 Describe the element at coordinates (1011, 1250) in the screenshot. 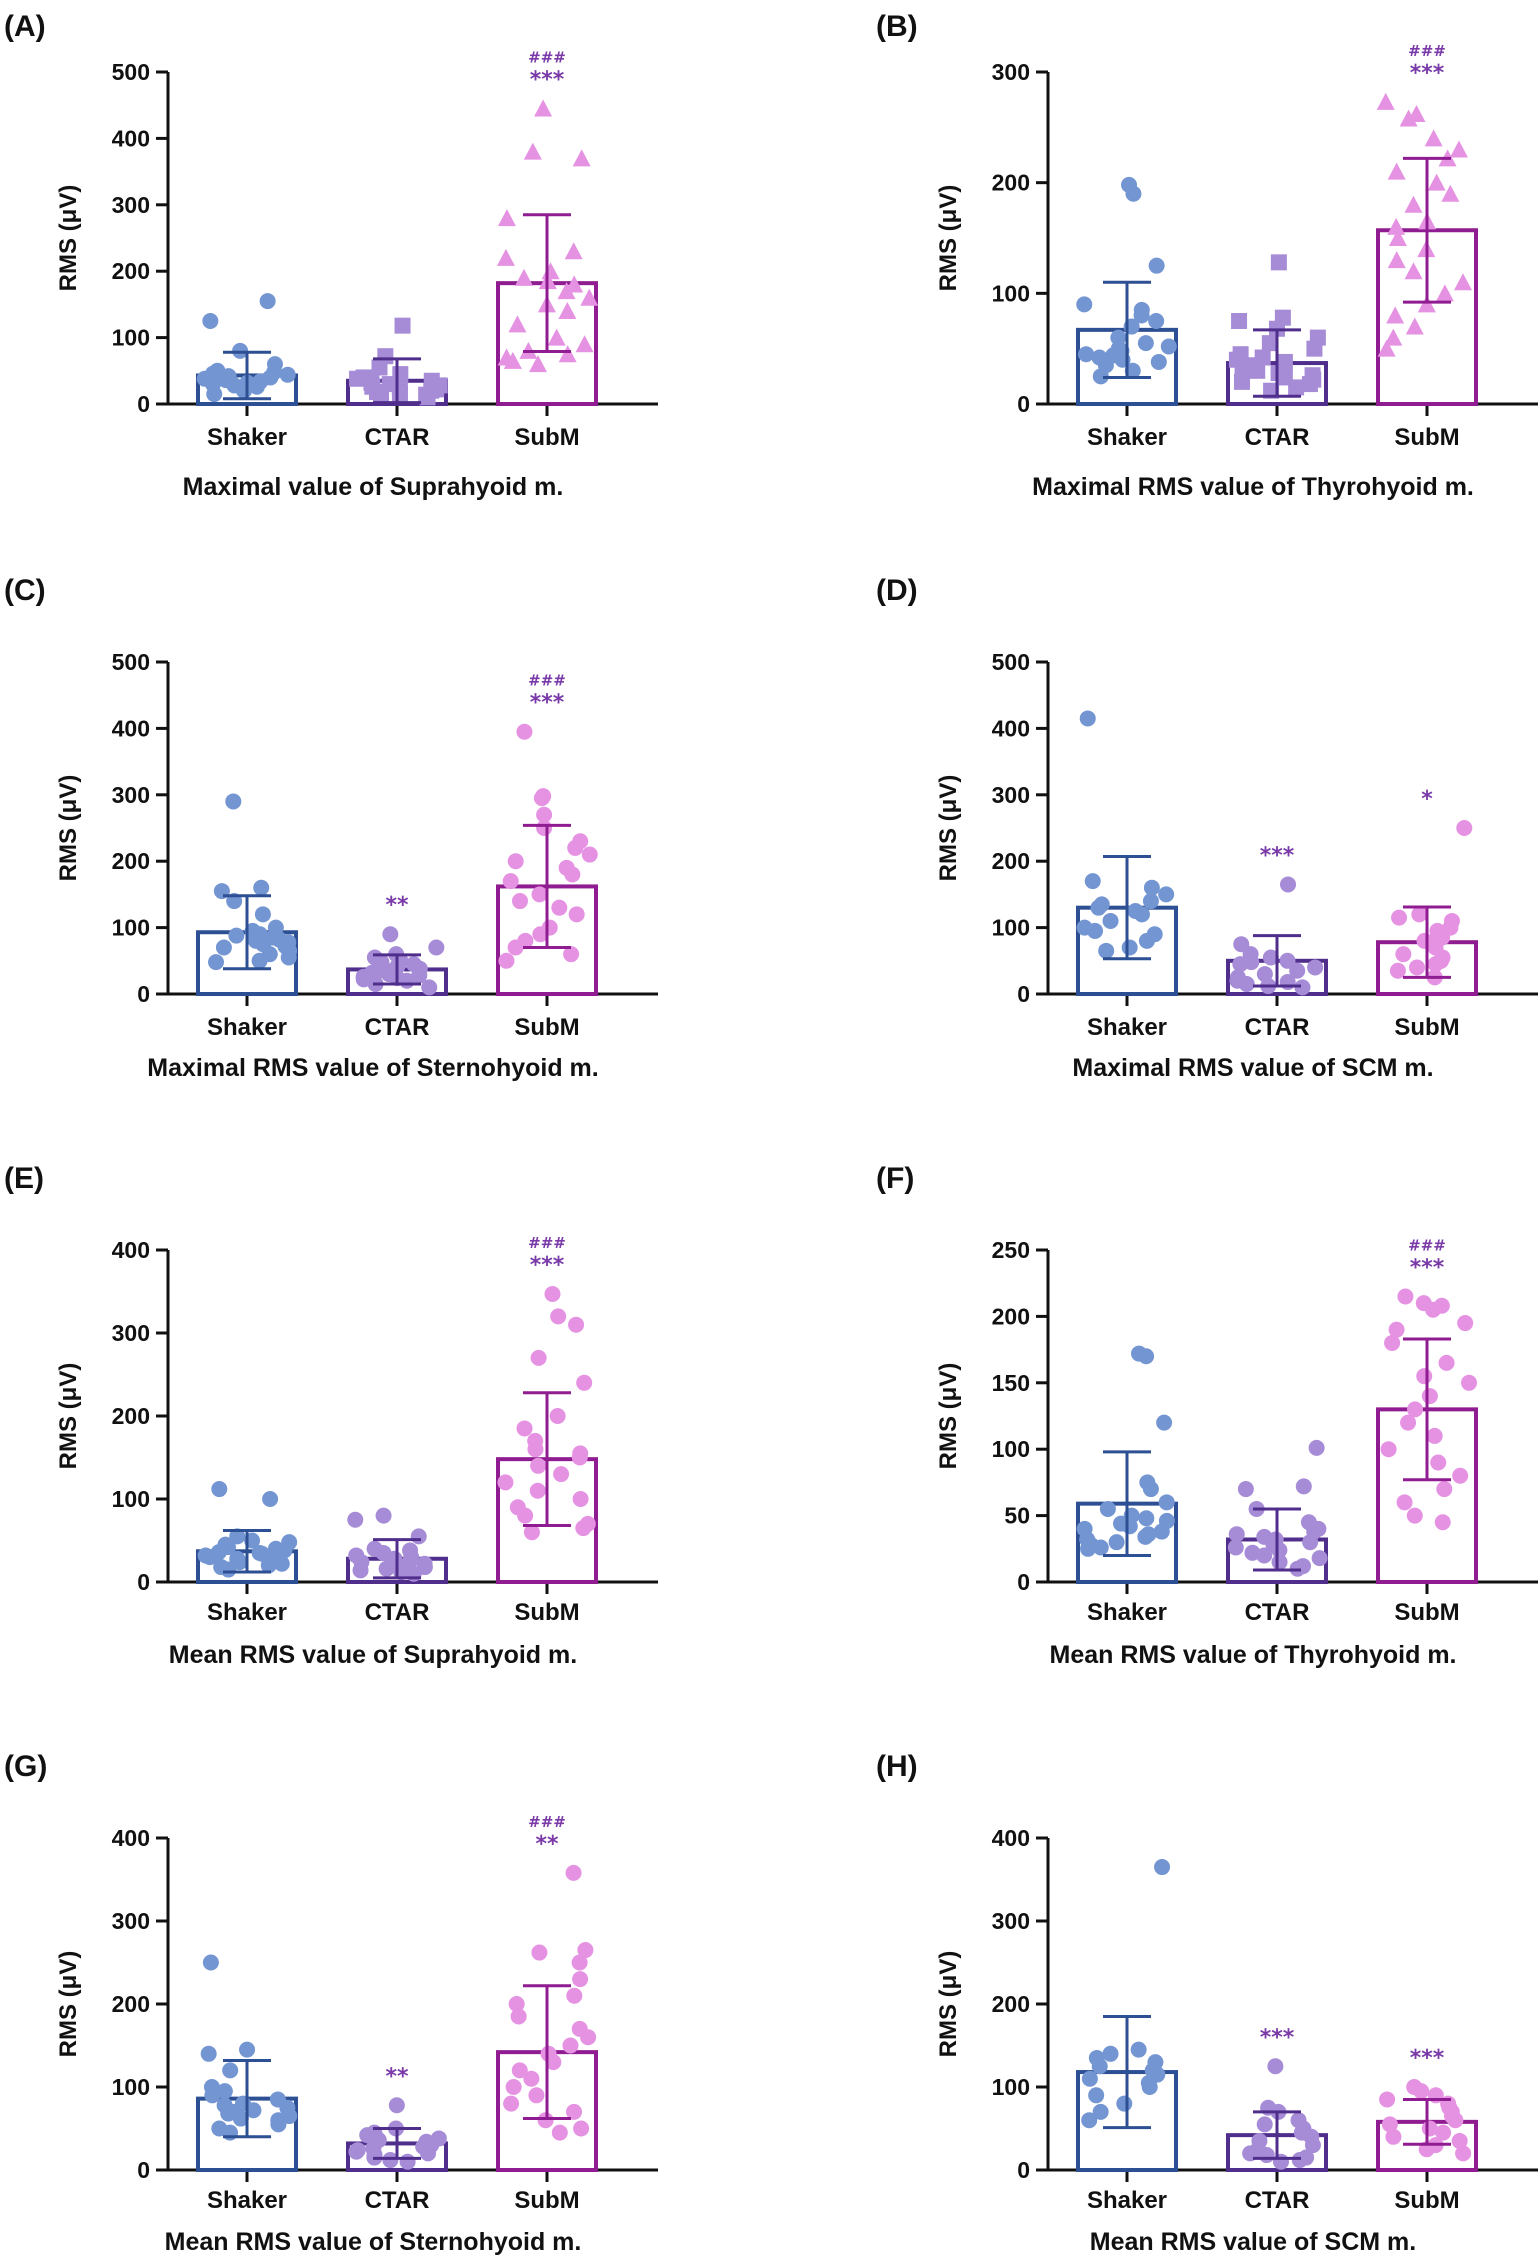

I see `y-tick-label: 250` at that location.